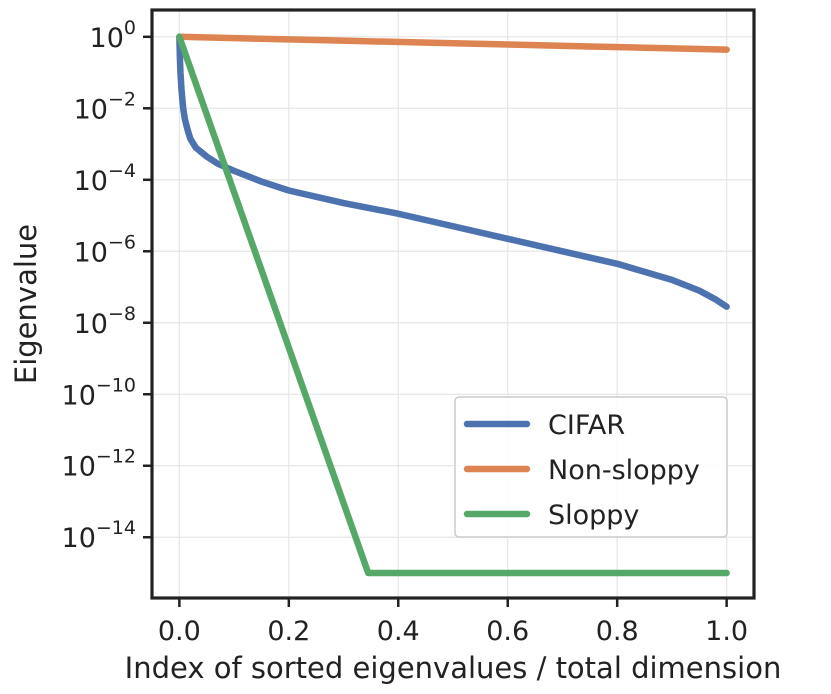 This screenshot has height=694, width=831. I want to click on x-axis: 0.0 0.2 0.4 0.6 0.8 1.0, so click(453, 622).